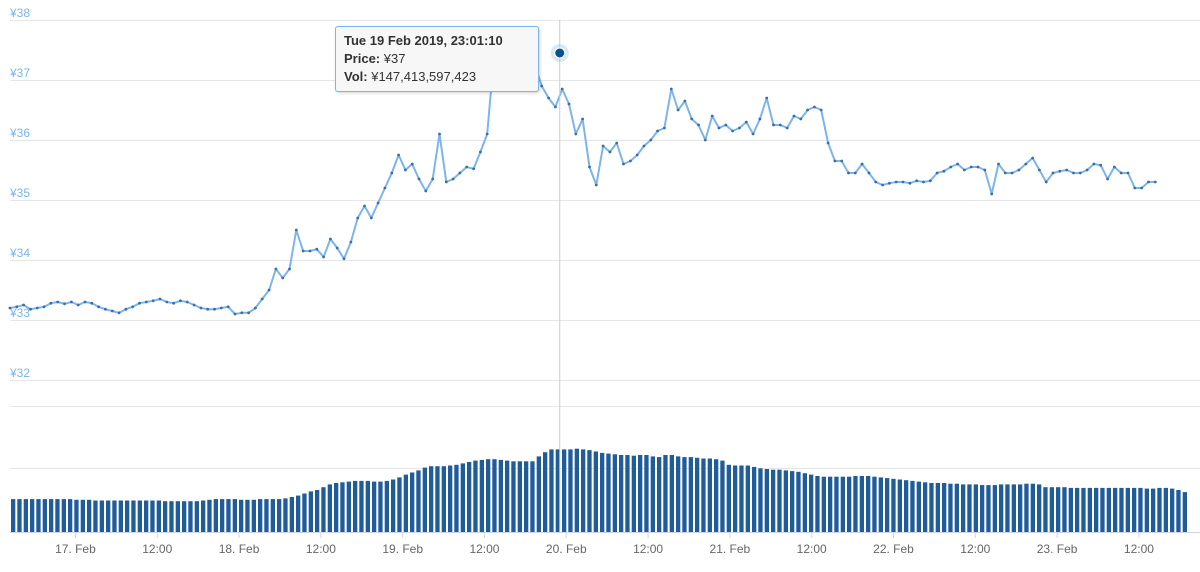  Describe the element at coordinates (356, 76) in the screenshot. I see `tooltip-vol-label: Vol:` at that location.